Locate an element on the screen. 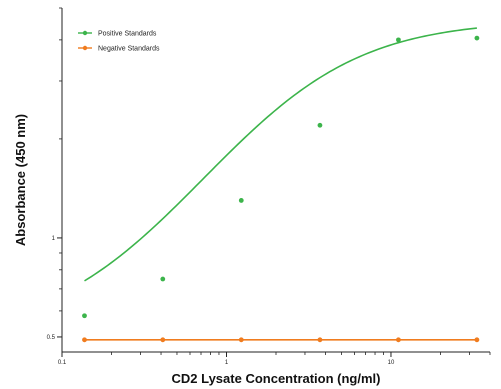 The width and height of the screenshot is (501, 389). negative-legend-marker is located at coordinates (85, 48).